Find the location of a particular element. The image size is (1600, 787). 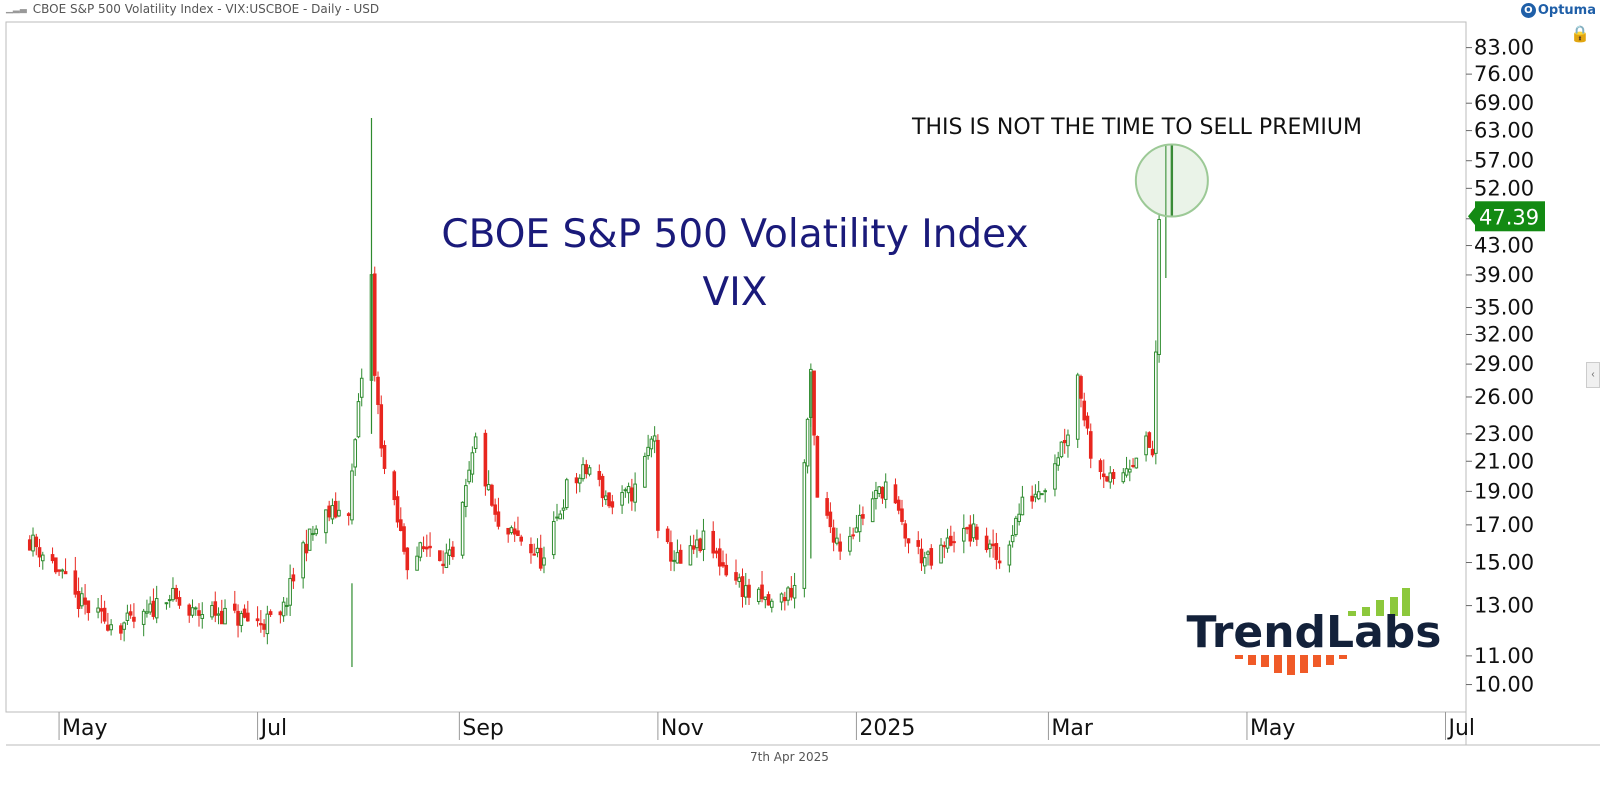

y-tick-label: 35.00 is located at coordinates (1504, 308).